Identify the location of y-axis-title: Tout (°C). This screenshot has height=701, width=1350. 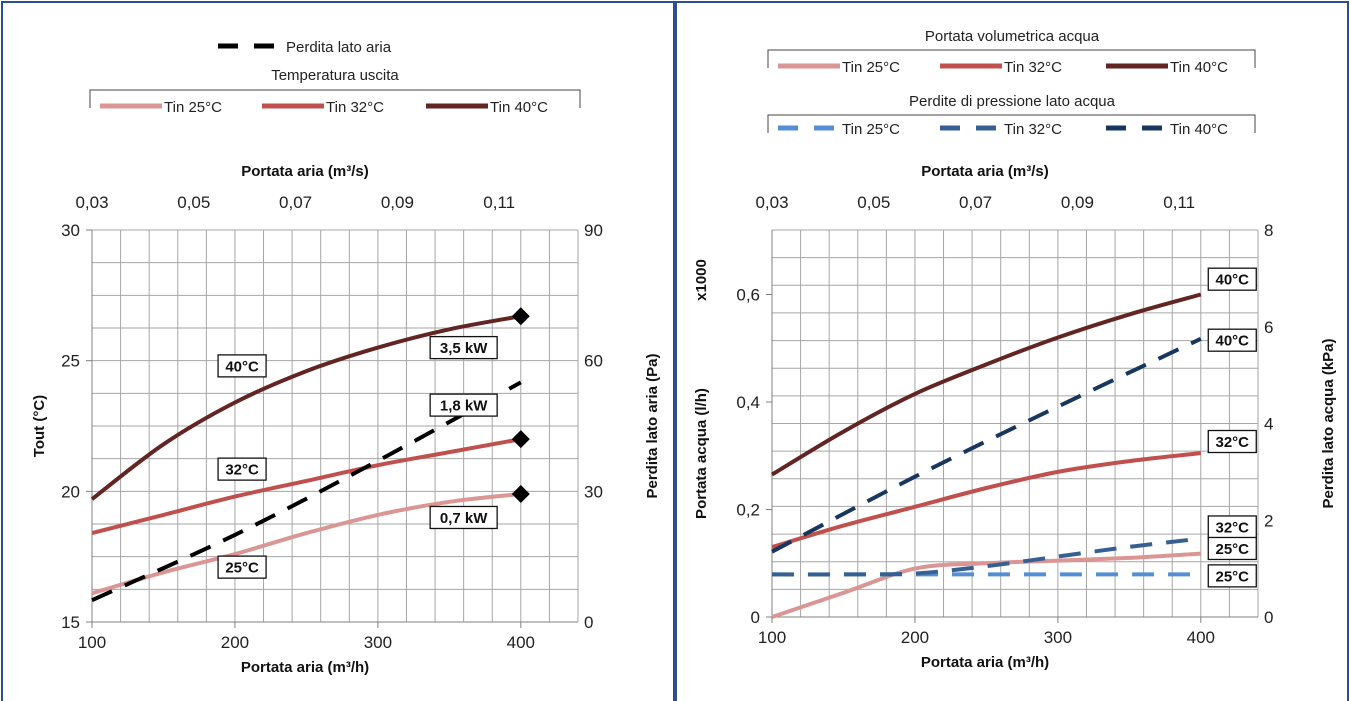
(39, 426).